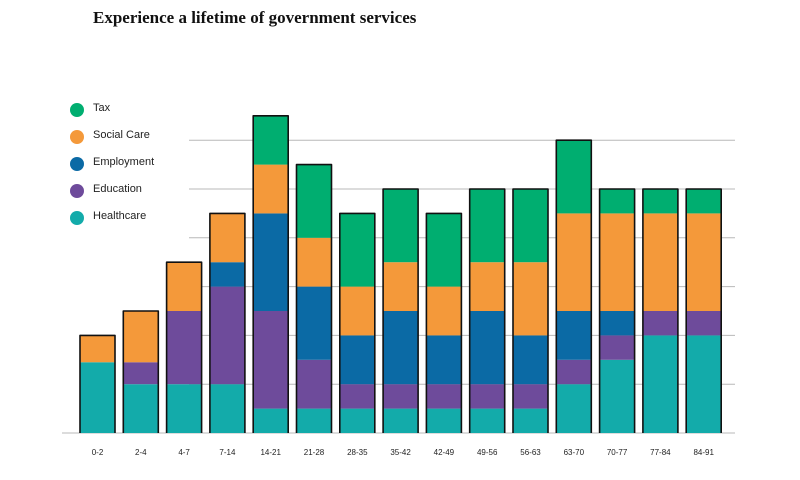 The width and height of the screenshot is (800, 480). Describe the element at coordinates (141, 452) in the screenshot. I see `x-tick-label-2-4: 2-4` at that location.